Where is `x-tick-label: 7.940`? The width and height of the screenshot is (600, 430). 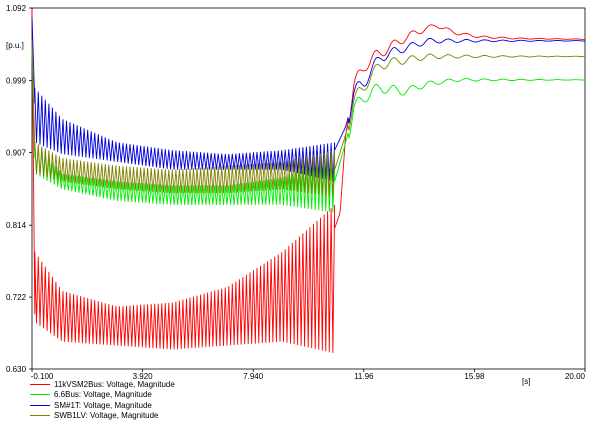 x-tick-label: 7.940 is located at coordinates (253, 376).